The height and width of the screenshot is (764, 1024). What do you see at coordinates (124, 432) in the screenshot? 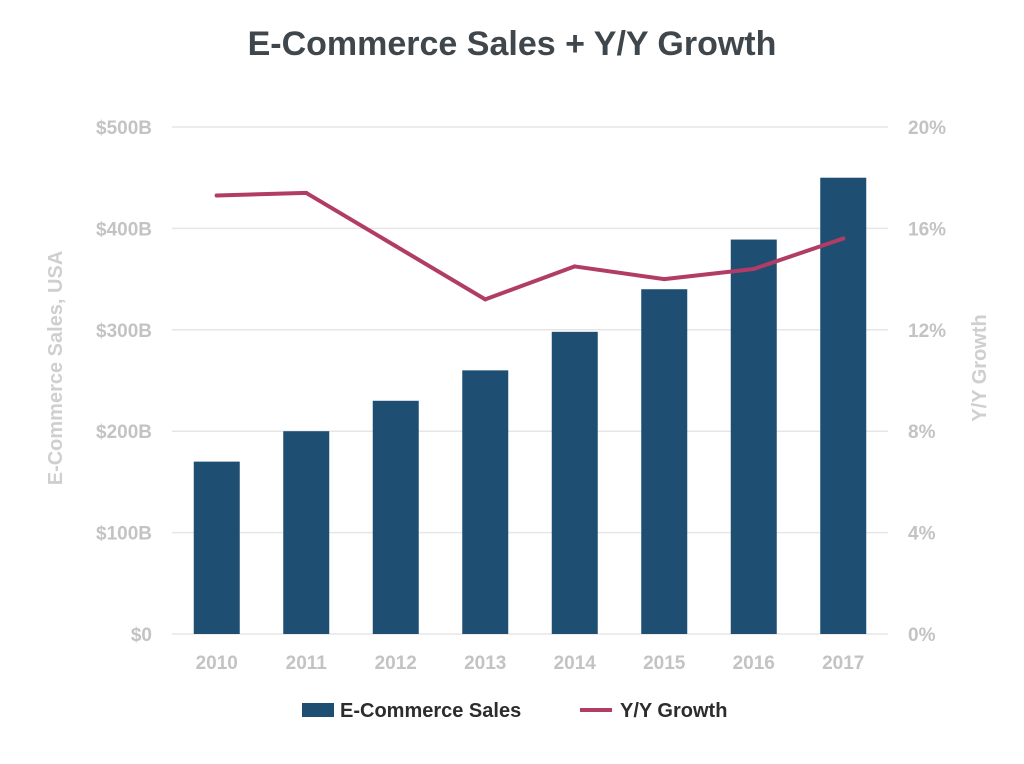
I see `y-tick-label-left: $200B` at bounding box center [124, 432].